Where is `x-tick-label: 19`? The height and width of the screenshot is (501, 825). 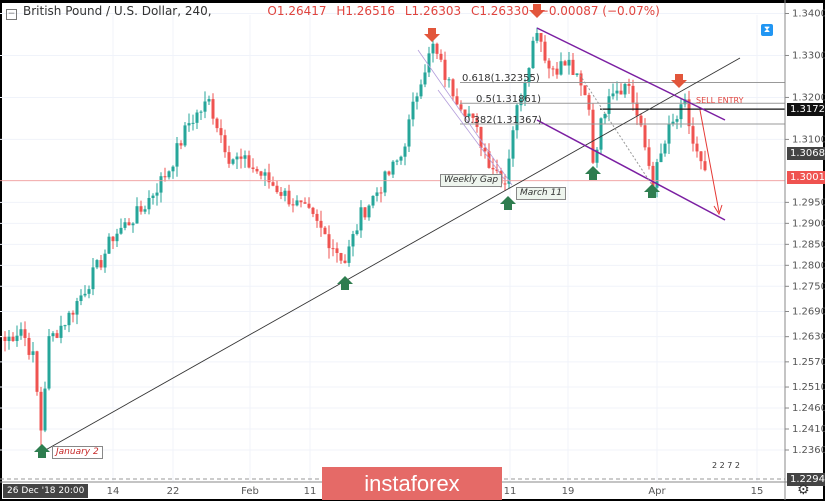
x-tick-label: 19 is located at coordinates (568, 491).